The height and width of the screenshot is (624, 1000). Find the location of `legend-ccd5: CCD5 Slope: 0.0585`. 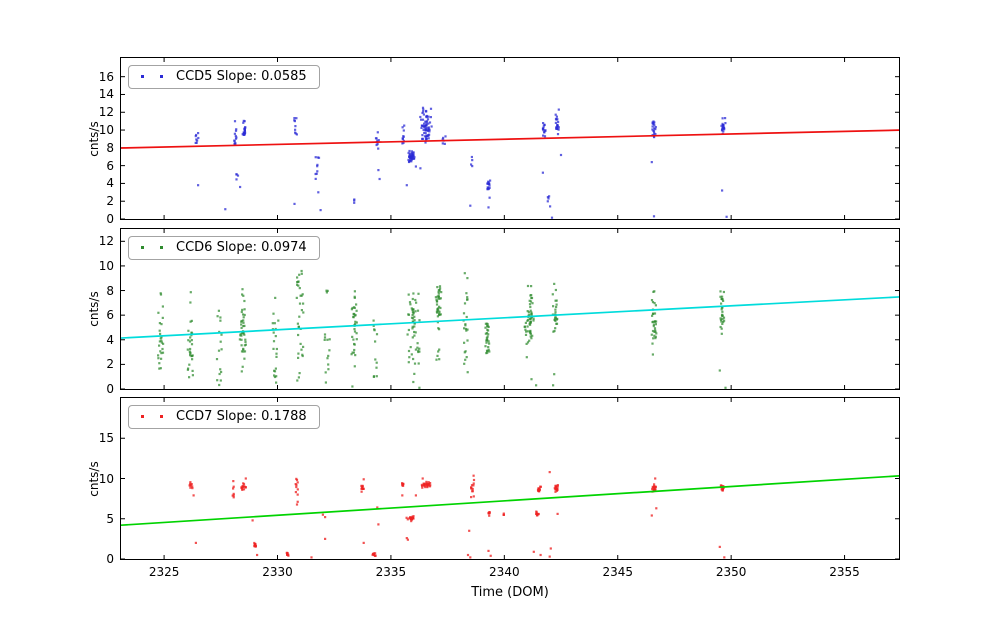

legend-ccd5: CCD5 Slope: 0.0585 is located at coordinates (224, 77).